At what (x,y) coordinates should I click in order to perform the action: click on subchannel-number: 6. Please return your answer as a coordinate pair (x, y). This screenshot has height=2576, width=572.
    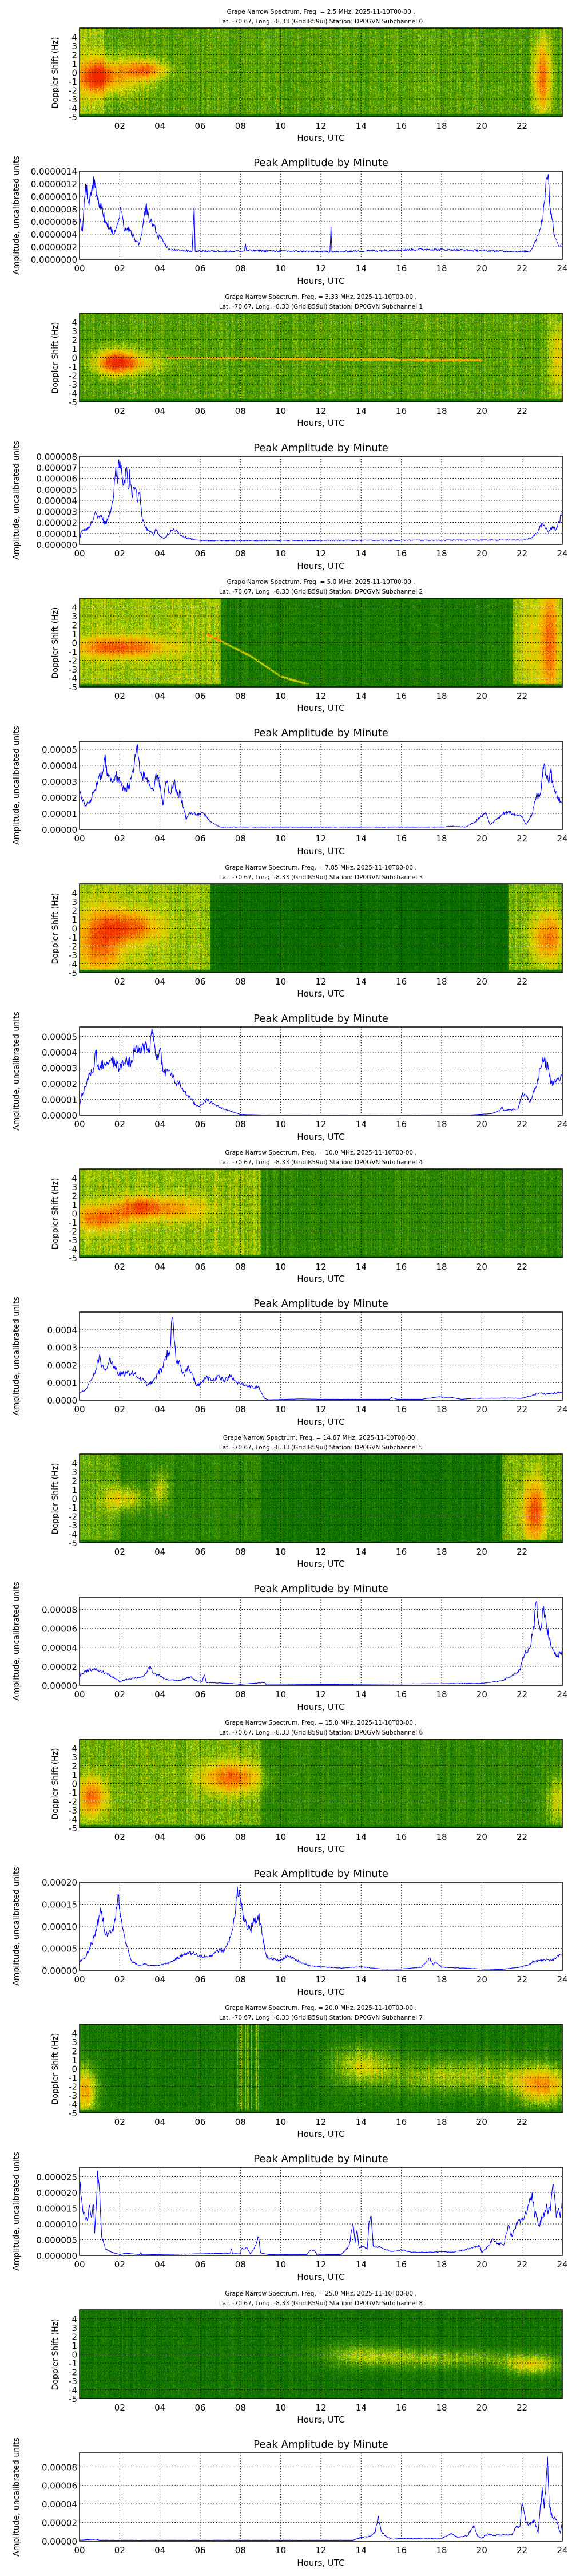
    Looking at the image, I should click on (421, 1733).